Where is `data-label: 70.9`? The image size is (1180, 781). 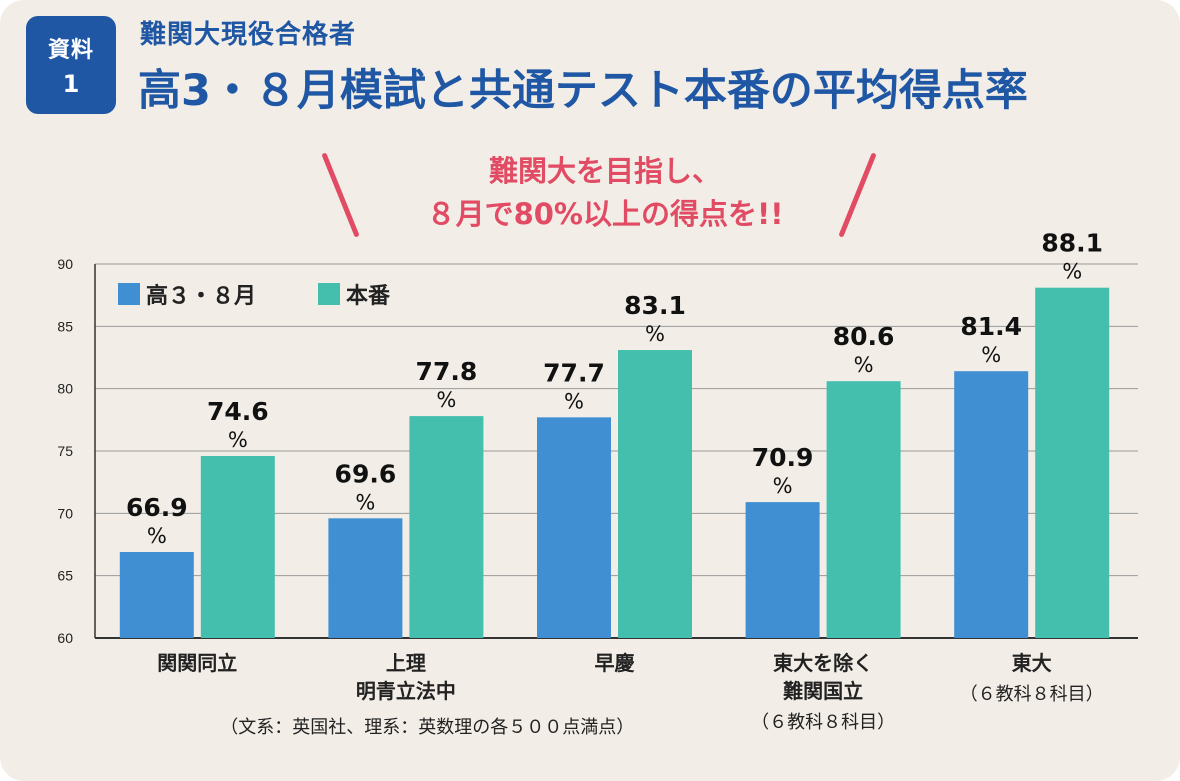
data-label: 70.9 is located at coordinates (783, 457).